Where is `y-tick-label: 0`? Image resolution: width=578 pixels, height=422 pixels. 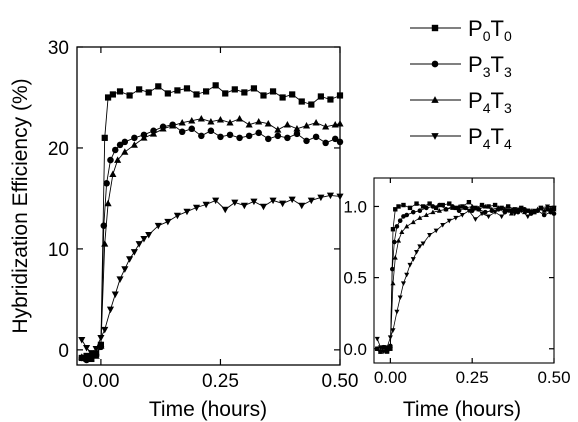 y-tick-label: 0 is located at coordinates (63, 351).